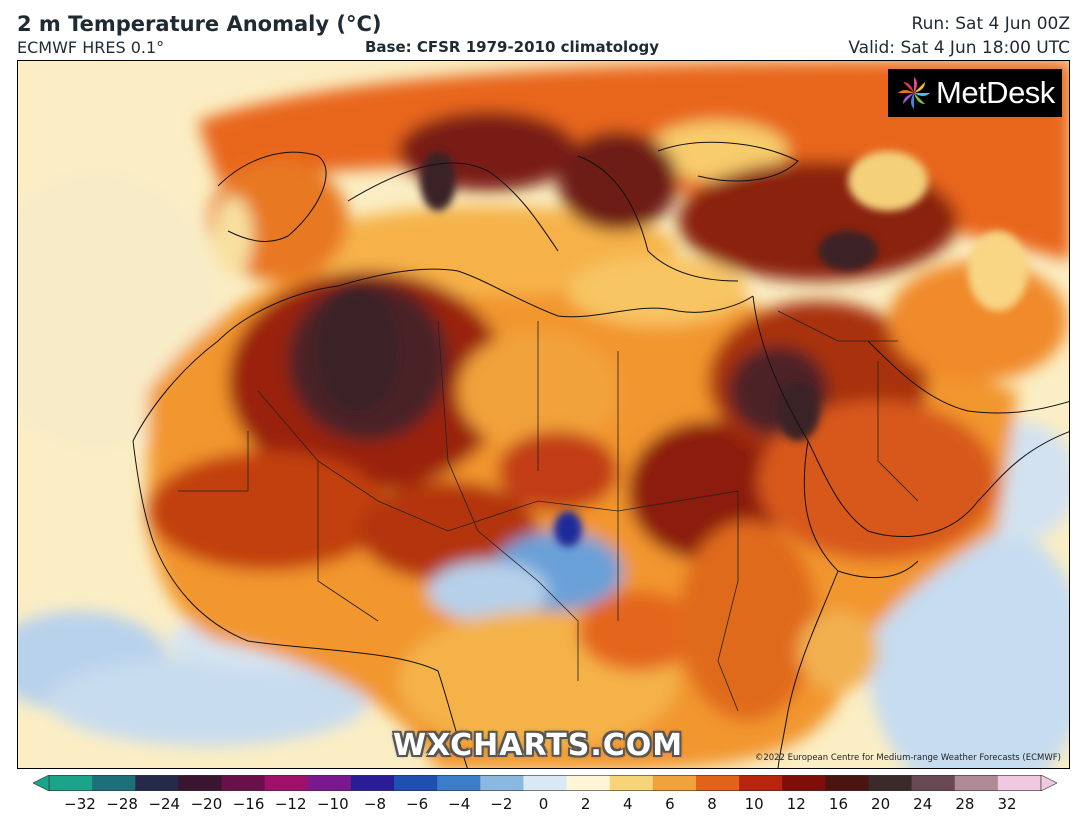 Image resolution: width=1088 pixels, height=833 pixels. Describe the element at coordinates (838, 804) in the screenshot. I see `color-scale-tick-label: 16` at that location.